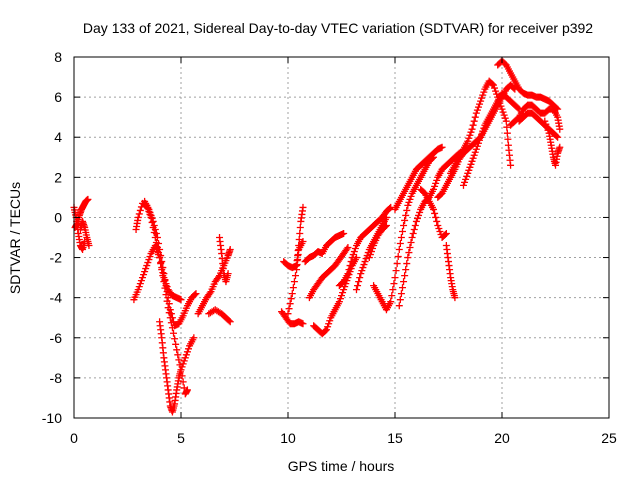 The image size is (640, 480). I want to click on x-tick-label: 10, so click(288, 438).